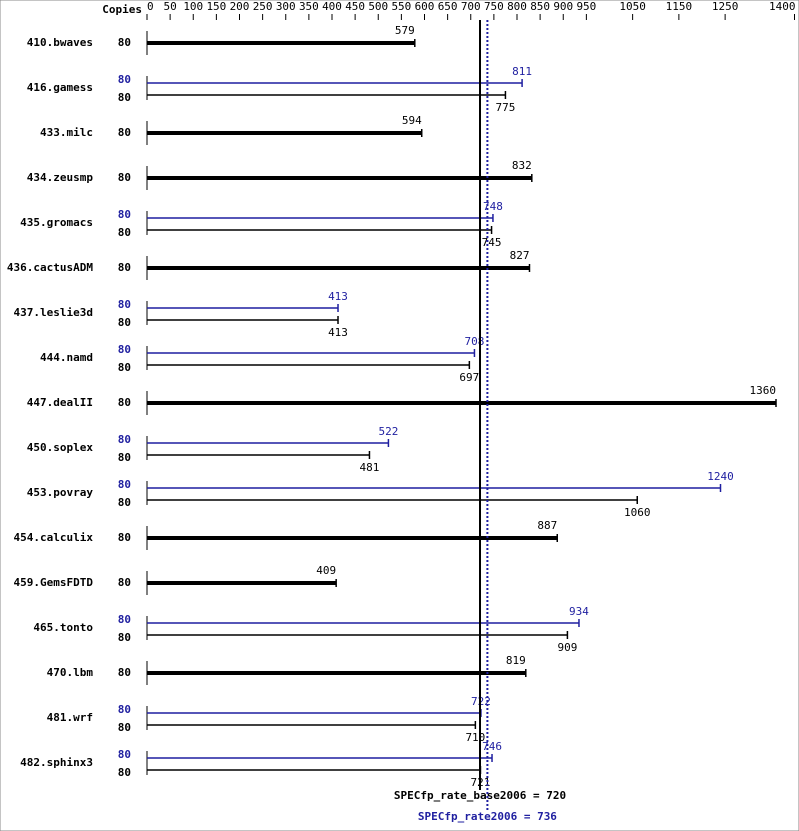 The height and width of the screenshot is (831, 799). I want to click on benchmark-label: 410.bwaves, so click(60, 42).